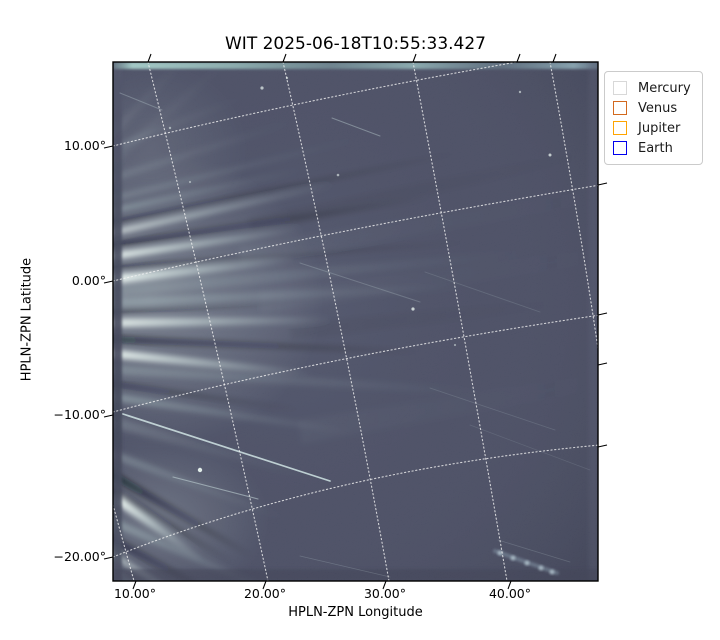 The height and width of the screenshot is (640, 720). What do you see at coordinates (27, 319) in the screenshot?
I see `y-axis-label: HPLN-ZPN Latitude` at bounding box center [27, 319].